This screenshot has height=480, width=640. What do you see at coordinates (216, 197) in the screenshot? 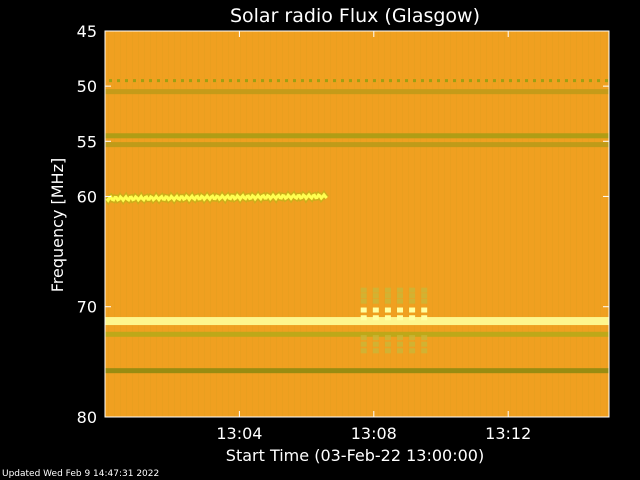
I see `burst-60mhz` at bounding box center [216, 197].